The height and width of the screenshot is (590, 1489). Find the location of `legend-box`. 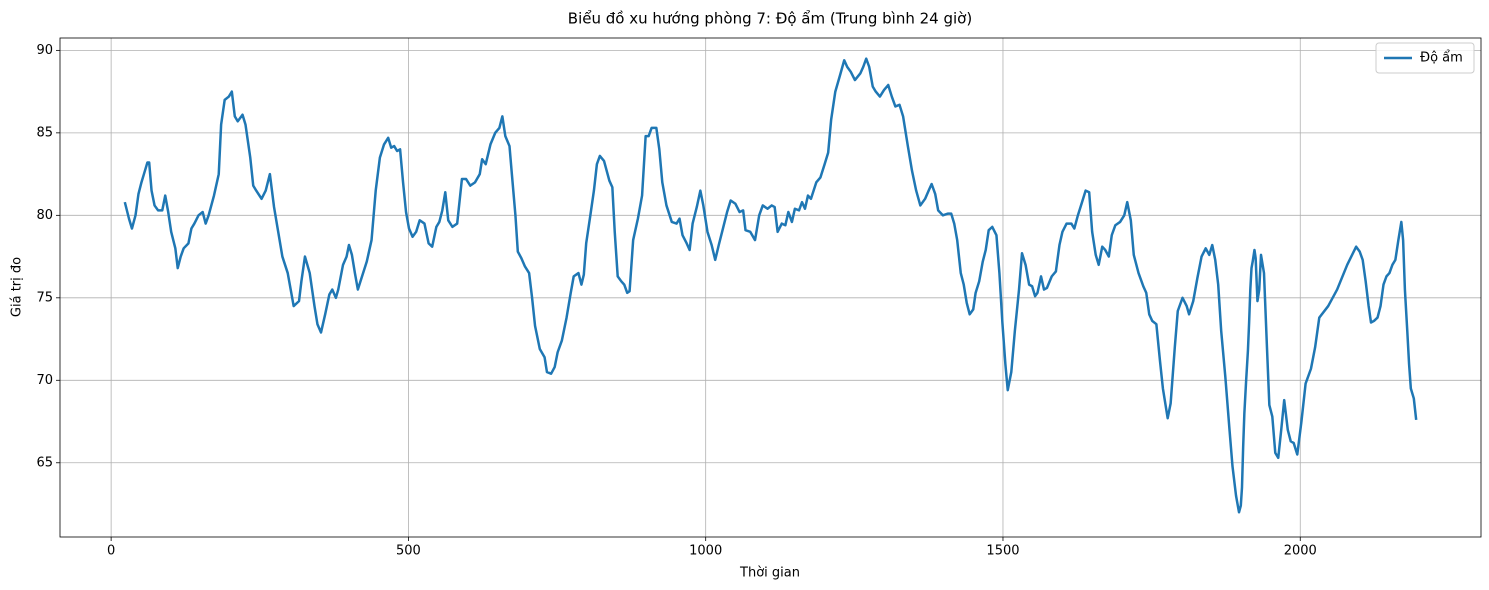

legend-box is located at coordinates (1425, 58).